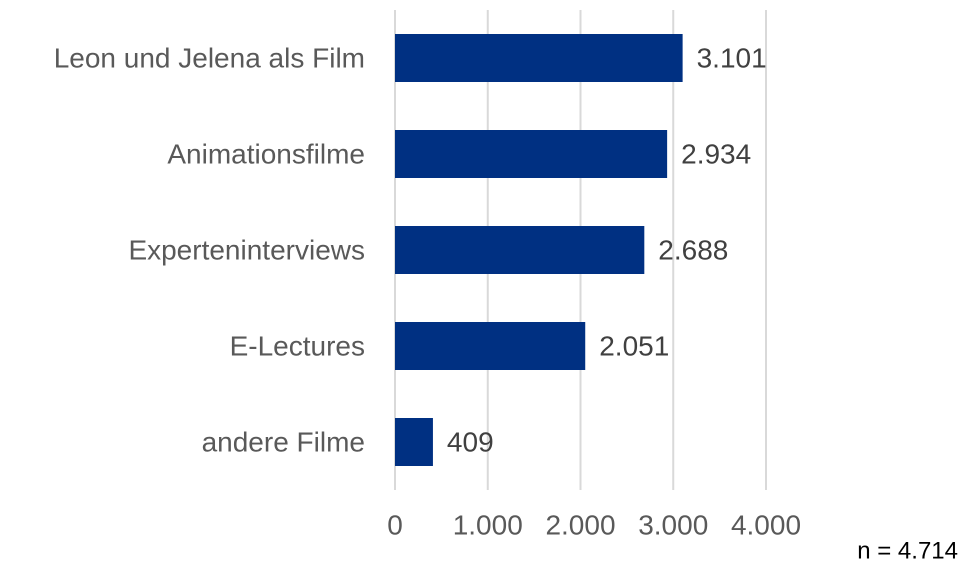 The image size is (963, 566). I want to click on x-tick-label: 3.000, so click(673, 524).